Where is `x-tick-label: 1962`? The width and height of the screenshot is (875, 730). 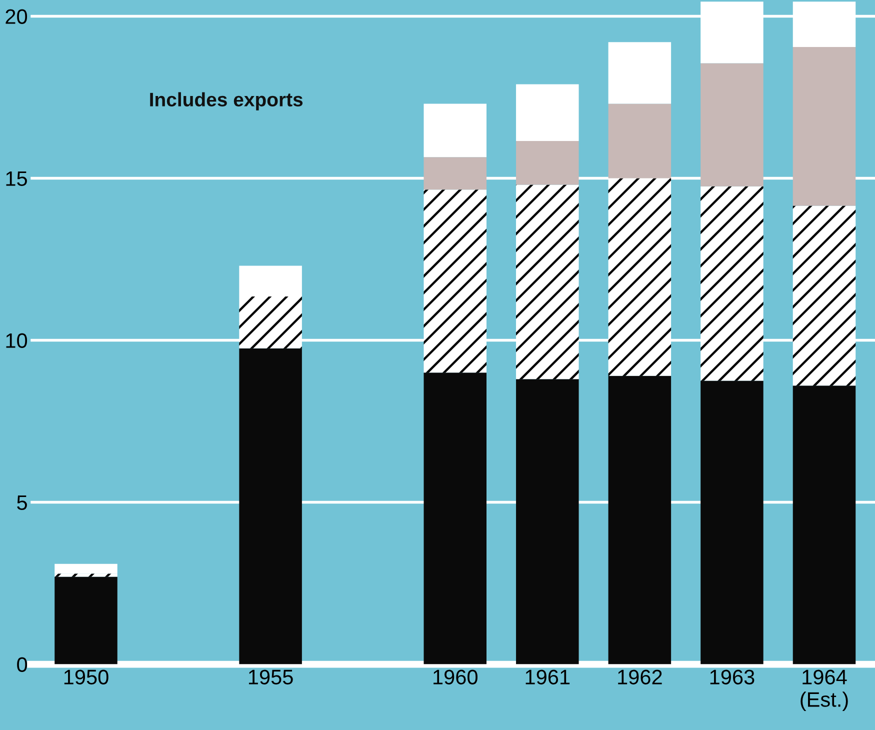 x-tick-label: 1962 is located at coordinates (640, 677).